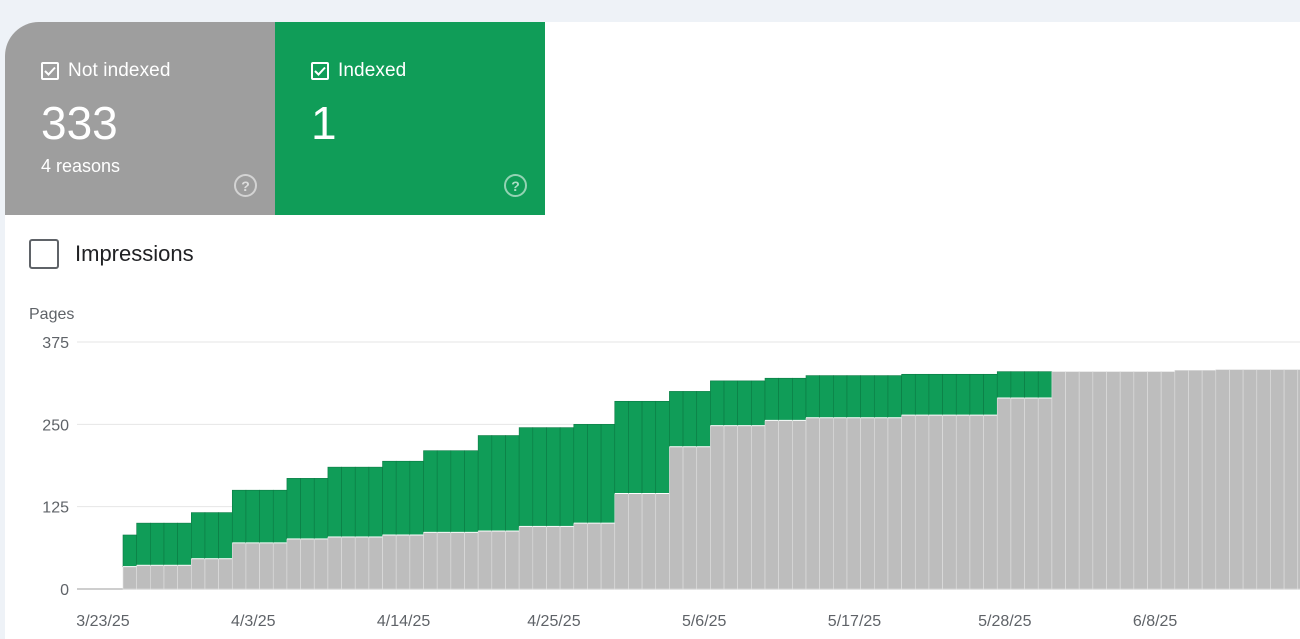 Image resolution: width=1300 pixels, height=639 pixels. Describe the element at coordinates (320, 71) in the screenshot. I see `indexed-checkbox` at that location.